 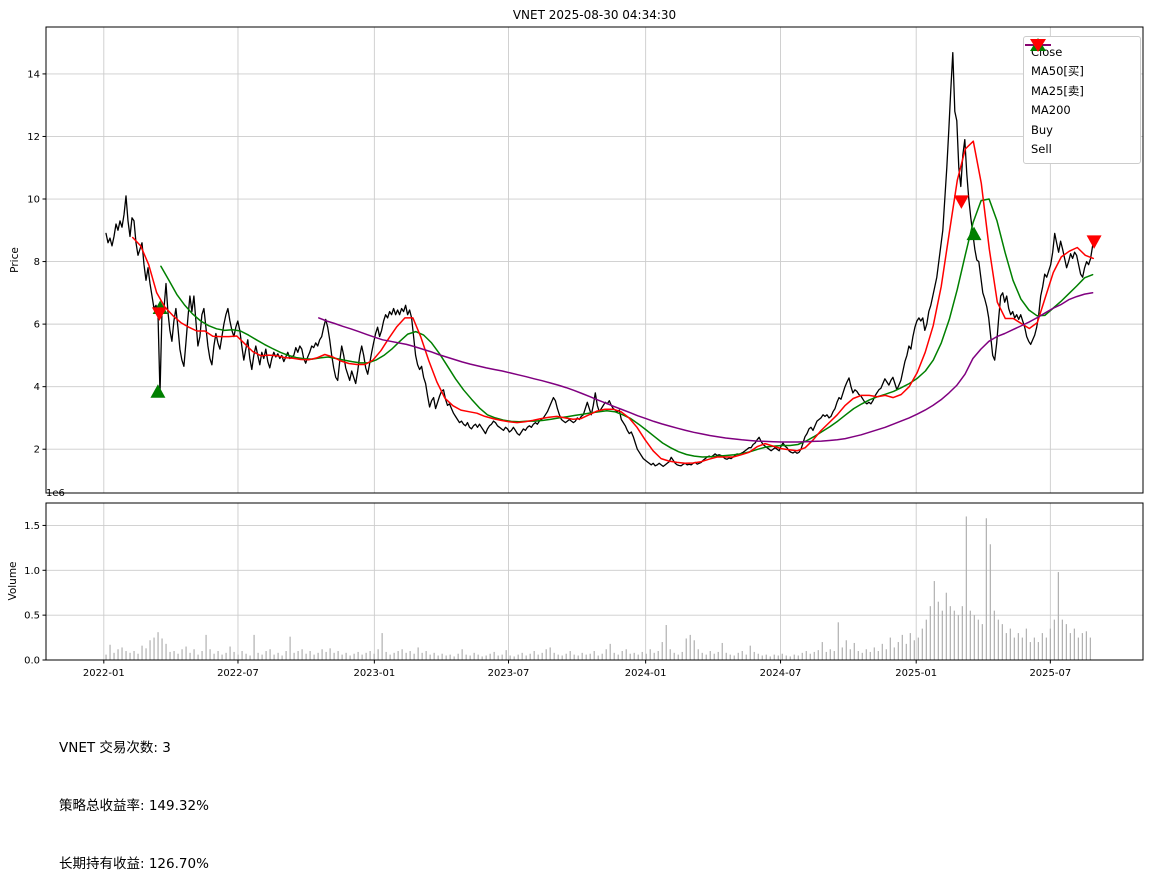 I want to click on legend-item-ma200: MA200, so click(x=1079, y=82).